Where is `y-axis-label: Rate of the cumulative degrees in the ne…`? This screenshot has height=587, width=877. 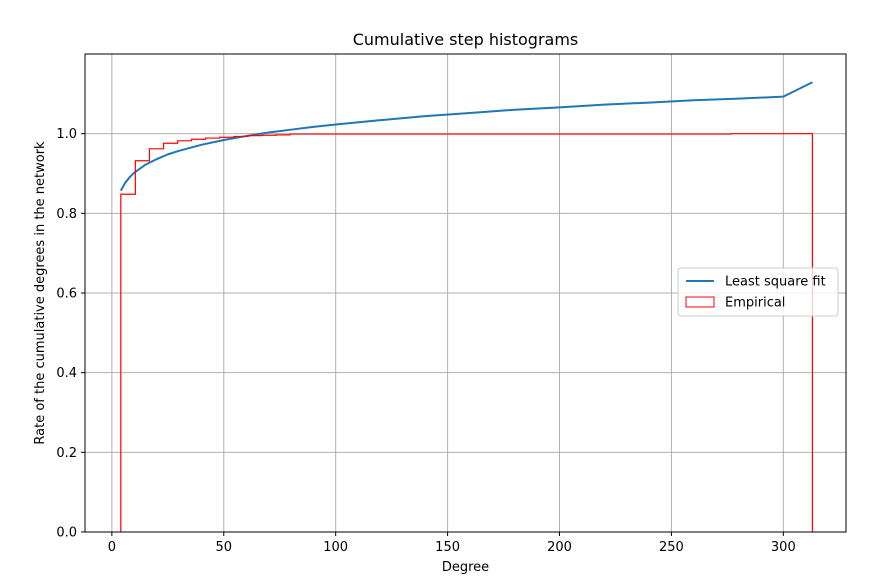 y-axis-label: Rate of the cumulative degrees in the ne… is located at coordinates (40, 293).